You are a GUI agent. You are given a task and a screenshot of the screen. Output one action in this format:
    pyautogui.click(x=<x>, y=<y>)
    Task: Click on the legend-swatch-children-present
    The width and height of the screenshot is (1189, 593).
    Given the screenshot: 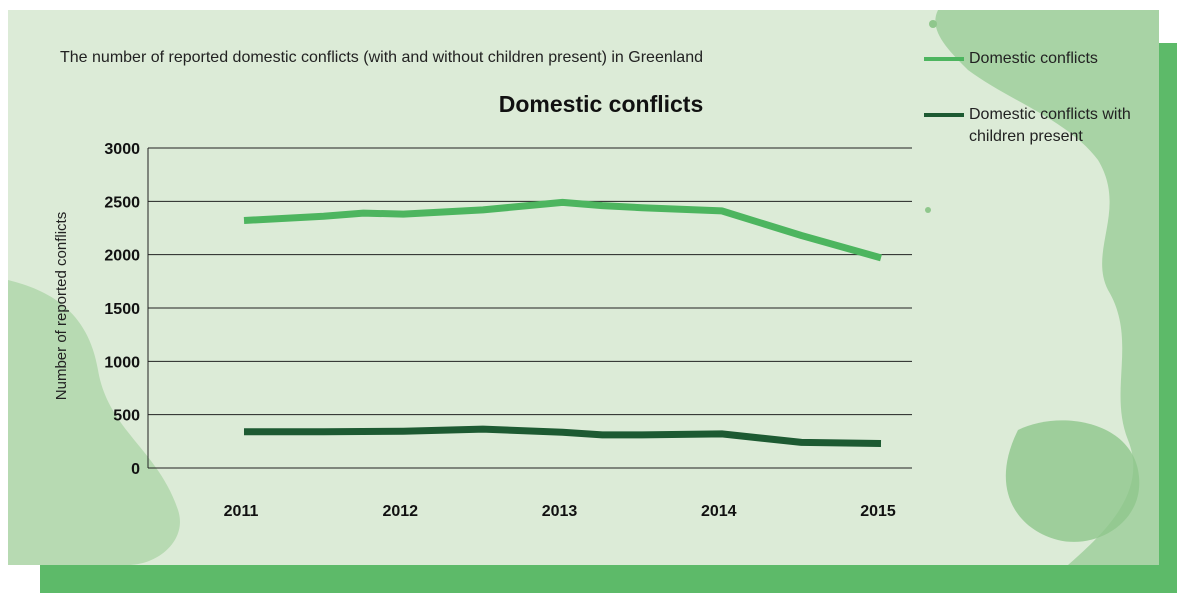 What is the action you would take?
    pyautogui.click(x=944, y=115)
    